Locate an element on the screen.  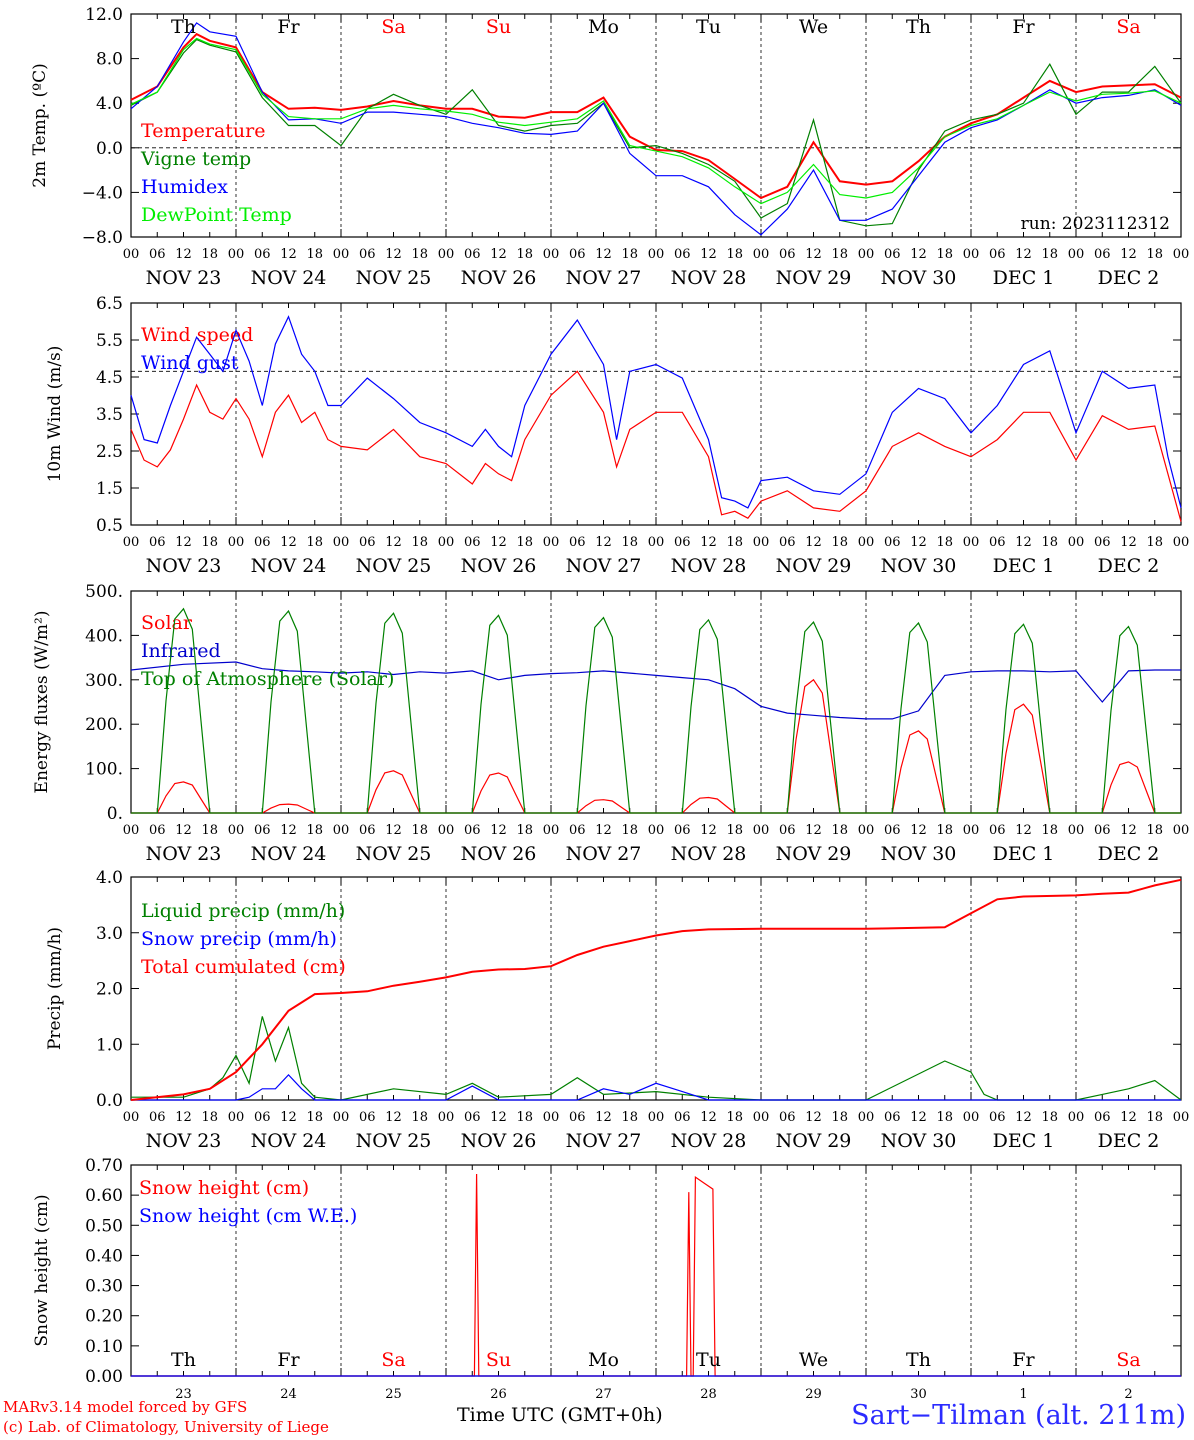
weekday-label: Tu is located at coordinates (708, 1360).